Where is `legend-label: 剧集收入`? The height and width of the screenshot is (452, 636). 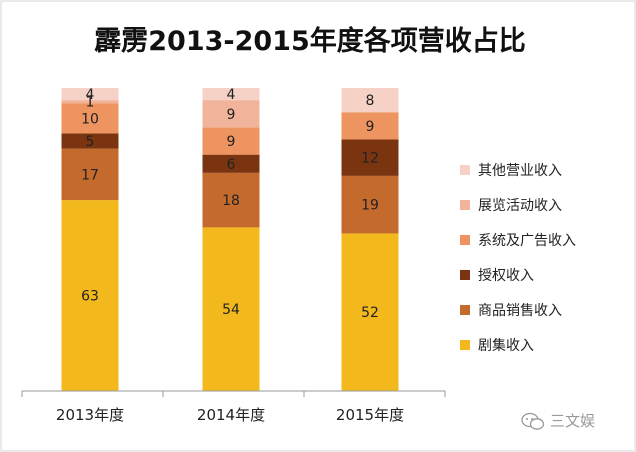 legend-label: 剧集收入 is located at coordinates (506, 345).